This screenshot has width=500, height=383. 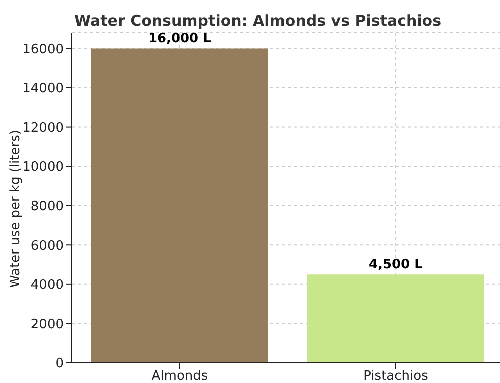 I want to click on x-tick-label: Pistachios, so click(x=396, y=376).